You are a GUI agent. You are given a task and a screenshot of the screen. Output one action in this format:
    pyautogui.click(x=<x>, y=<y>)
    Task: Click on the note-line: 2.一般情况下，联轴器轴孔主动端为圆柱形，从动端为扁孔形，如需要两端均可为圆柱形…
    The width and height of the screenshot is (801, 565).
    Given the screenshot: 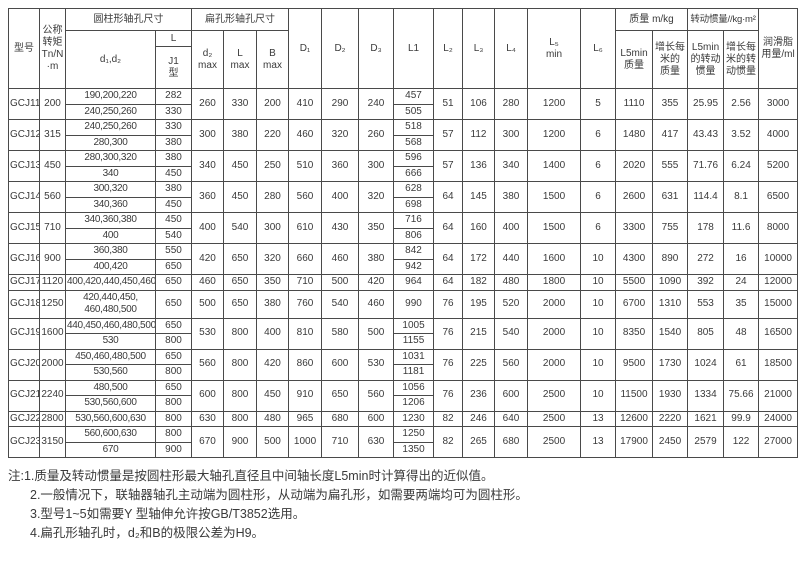 What is the action you would take?
    pyautogui.click(x=279, y=495)
    